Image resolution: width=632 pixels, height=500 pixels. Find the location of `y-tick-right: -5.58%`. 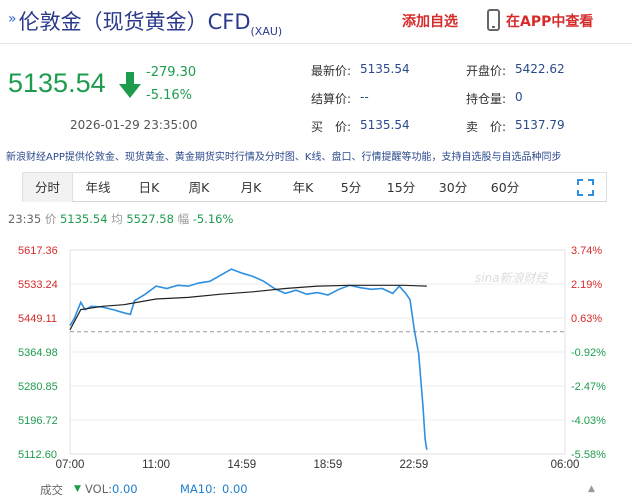

y-tick-right: -5.58% is located at coordinates (588, 455).